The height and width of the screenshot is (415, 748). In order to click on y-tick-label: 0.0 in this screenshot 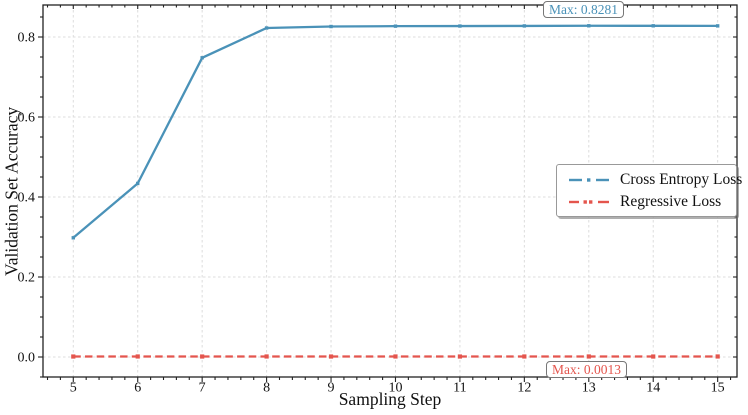, I will do `click(27, 358)`.